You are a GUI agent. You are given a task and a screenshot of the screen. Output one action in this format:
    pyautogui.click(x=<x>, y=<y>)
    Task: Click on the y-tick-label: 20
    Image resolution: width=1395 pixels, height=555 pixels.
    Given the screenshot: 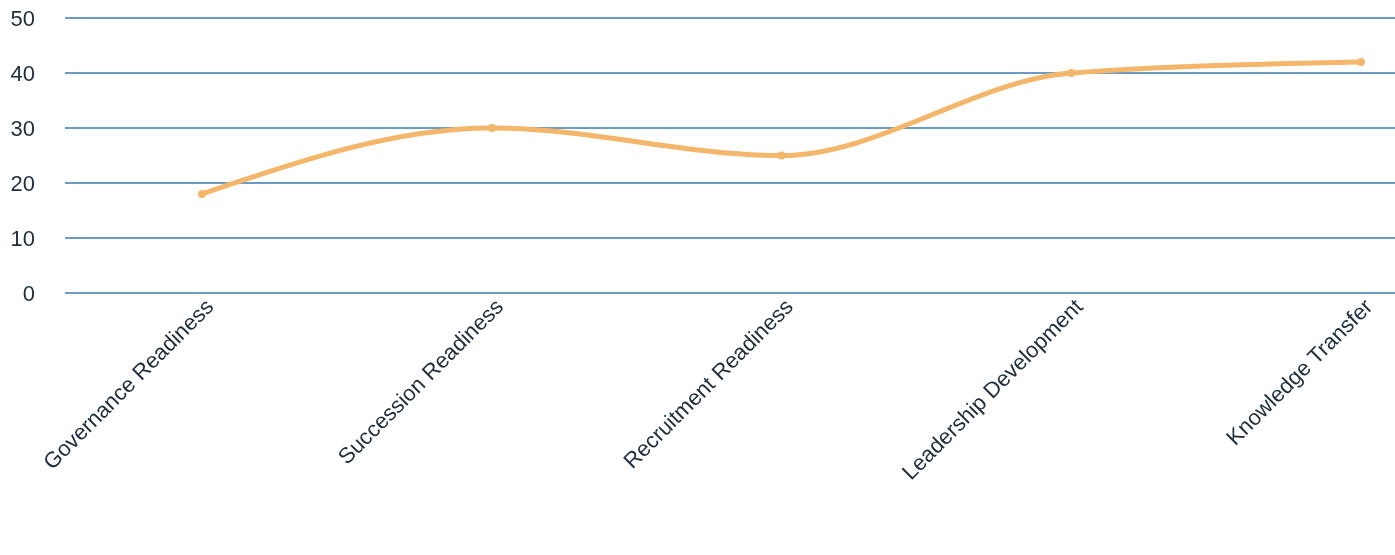 What is the action you would take?
    pyautogui.click(x=22, y=183)
    